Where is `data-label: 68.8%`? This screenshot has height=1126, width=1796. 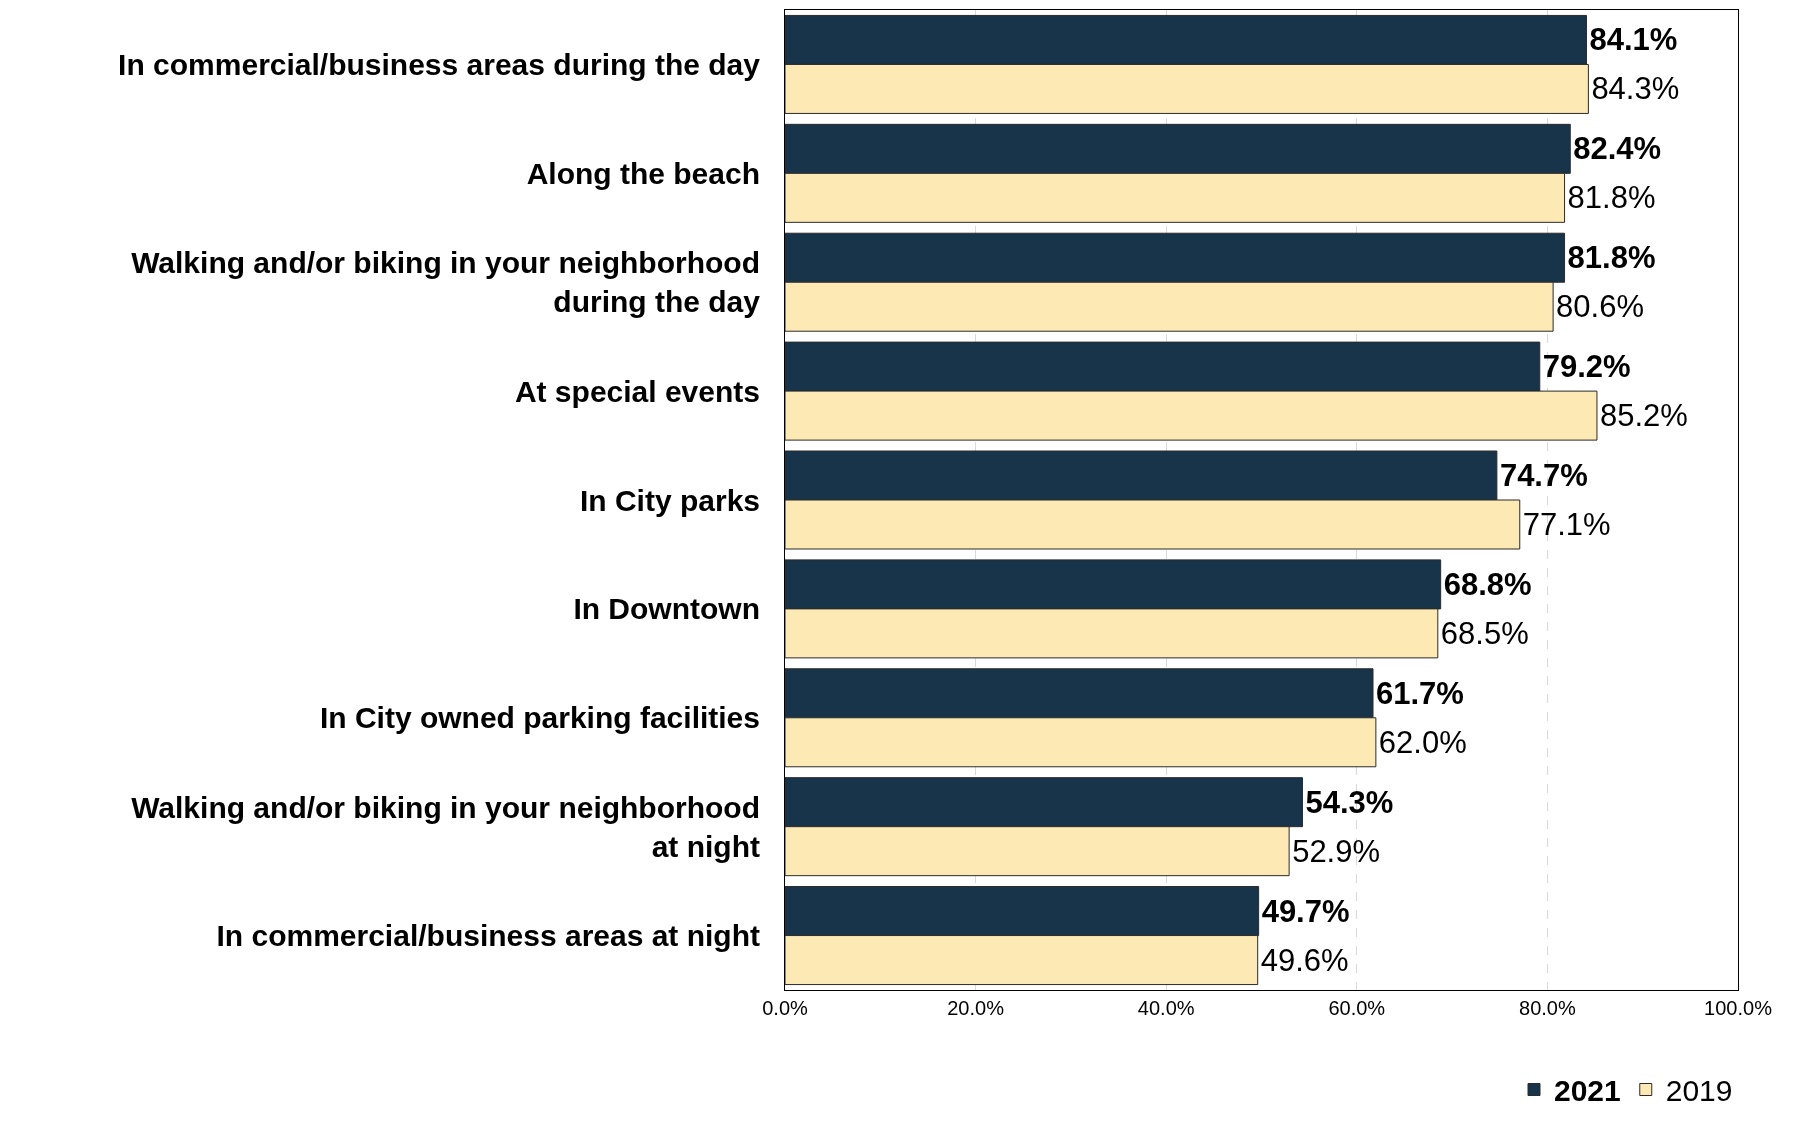
data-label: 68.8% is located at coordinates (1487, 584).